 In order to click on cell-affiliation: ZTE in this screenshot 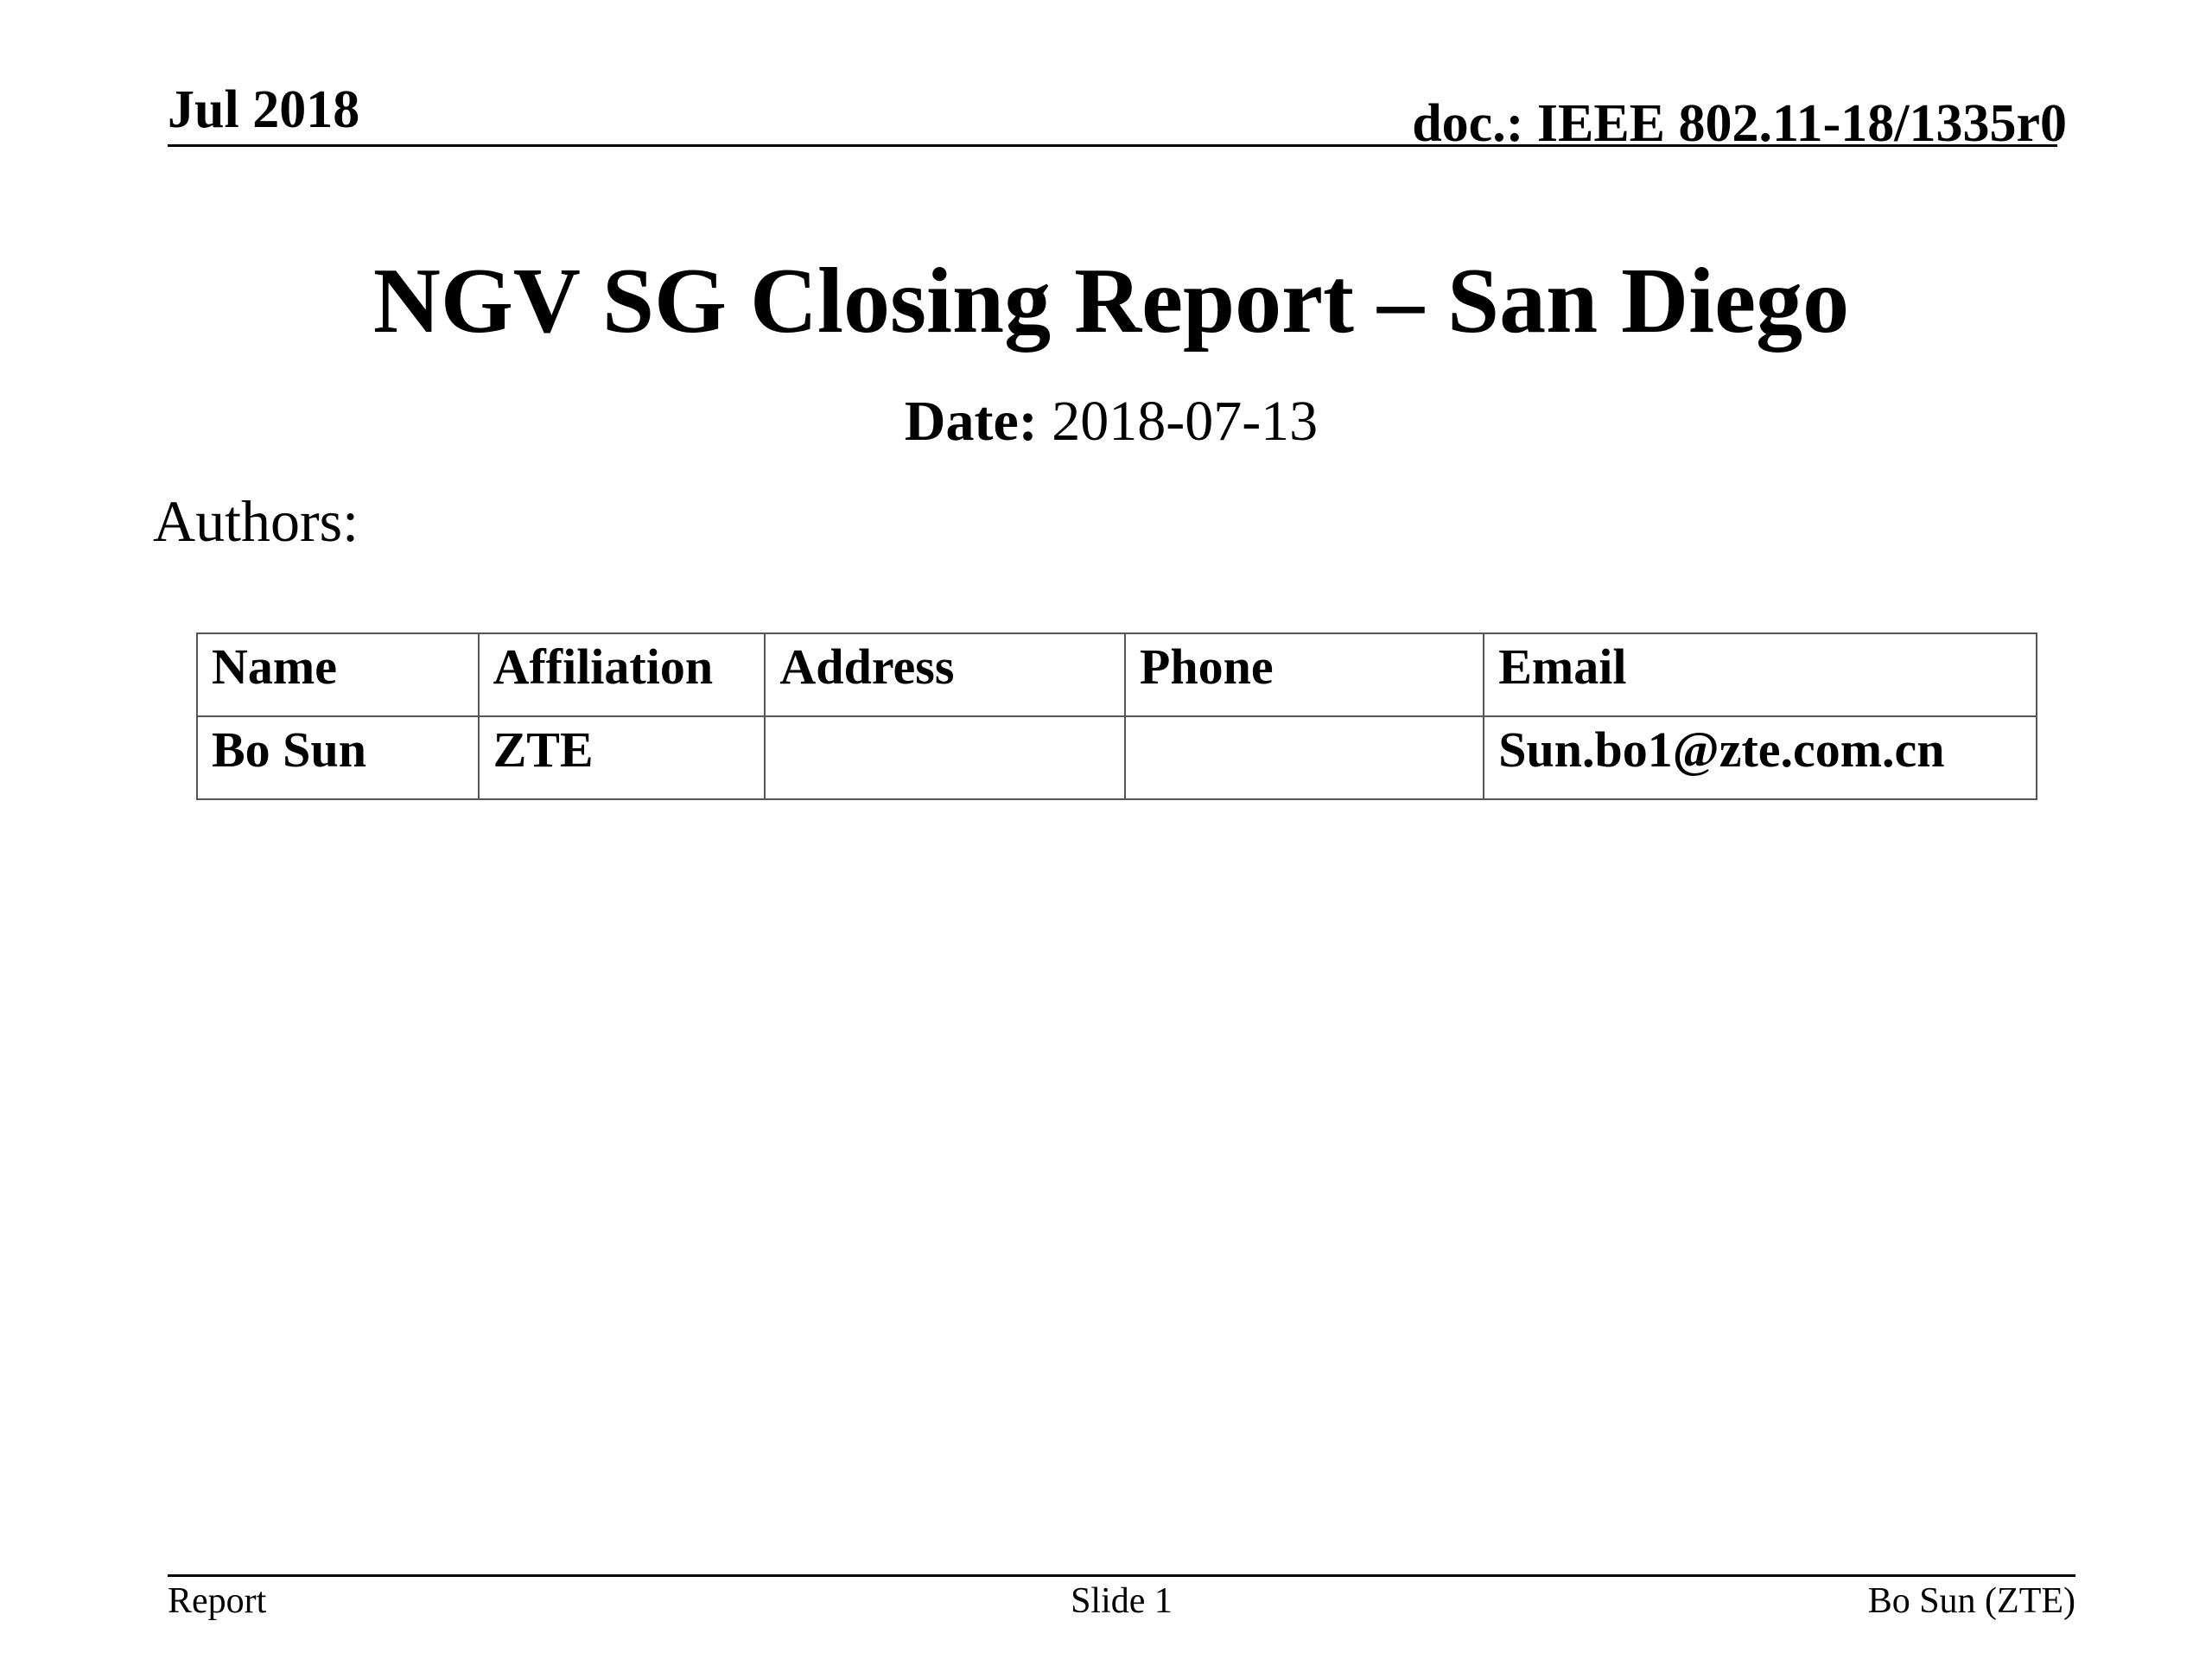, I will do `click(621, 757)`.